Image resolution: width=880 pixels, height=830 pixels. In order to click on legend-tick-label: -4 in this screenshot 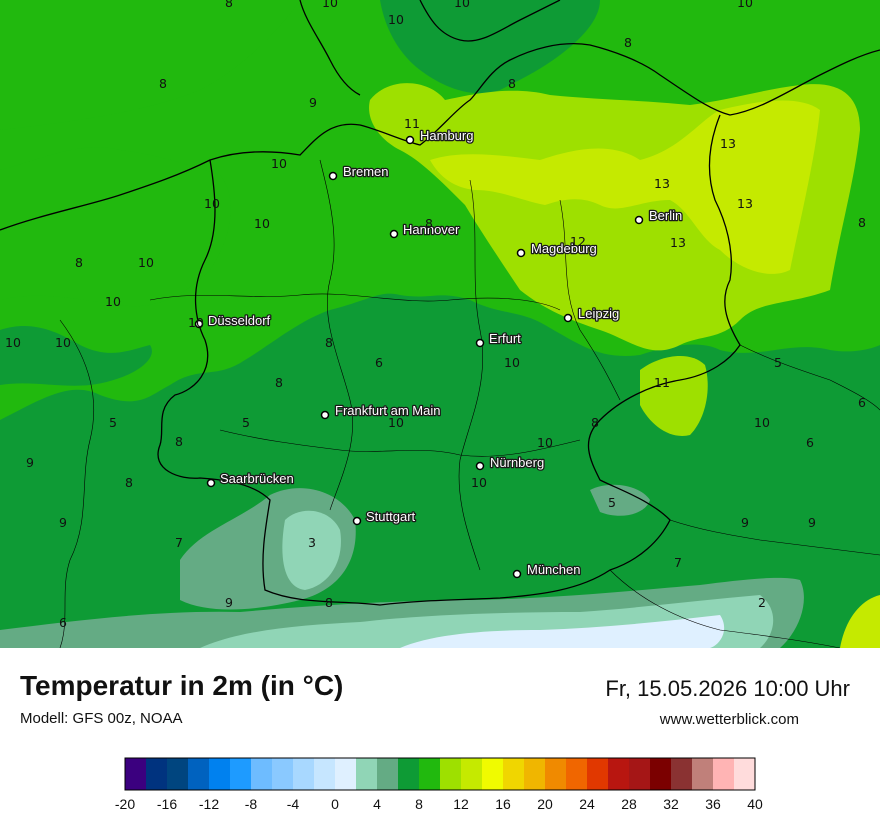, I will do `click(293, 804)`.